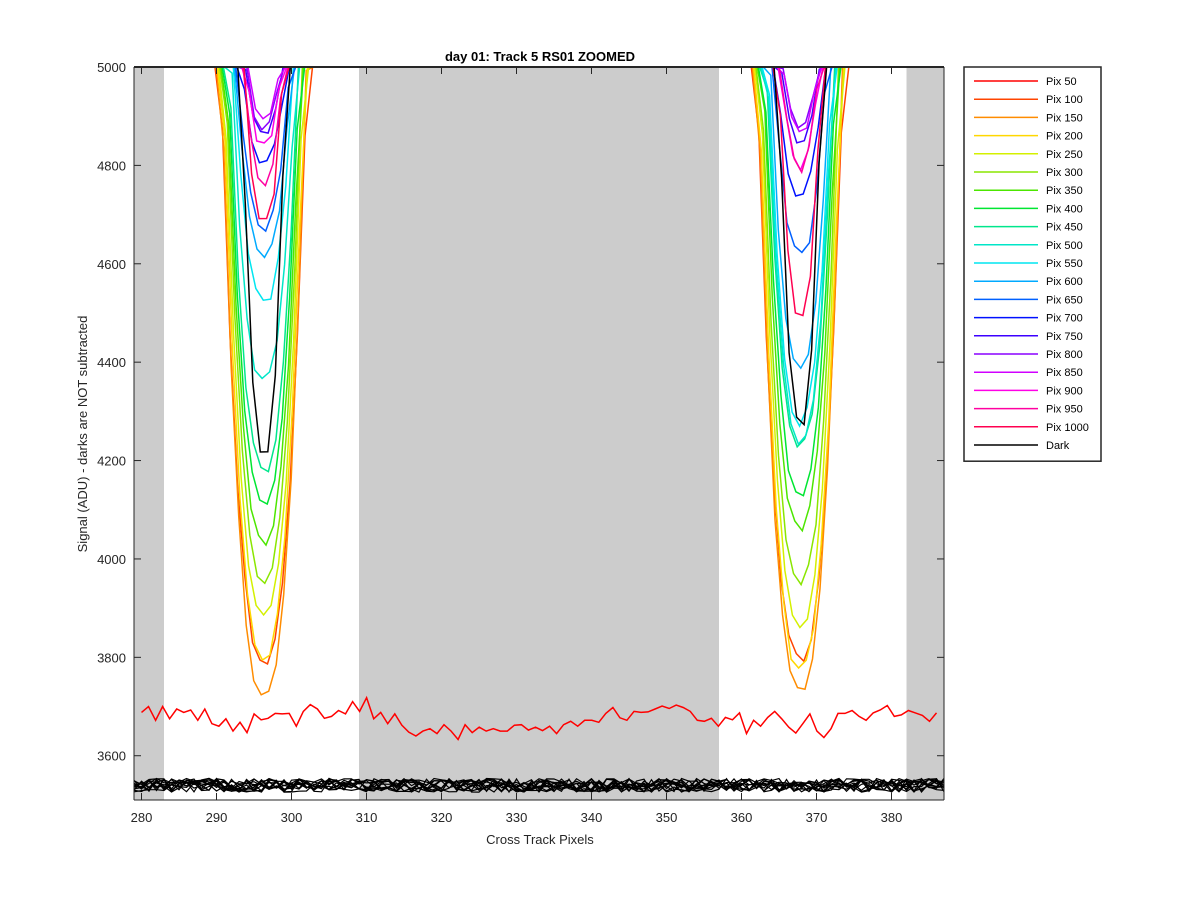 The image size is (1200, 900). Describe the element at coordinates (540, 56) in the screenshot. I see `chart-title: day 01: Track 5 RS01 ZOOMED` at that location.